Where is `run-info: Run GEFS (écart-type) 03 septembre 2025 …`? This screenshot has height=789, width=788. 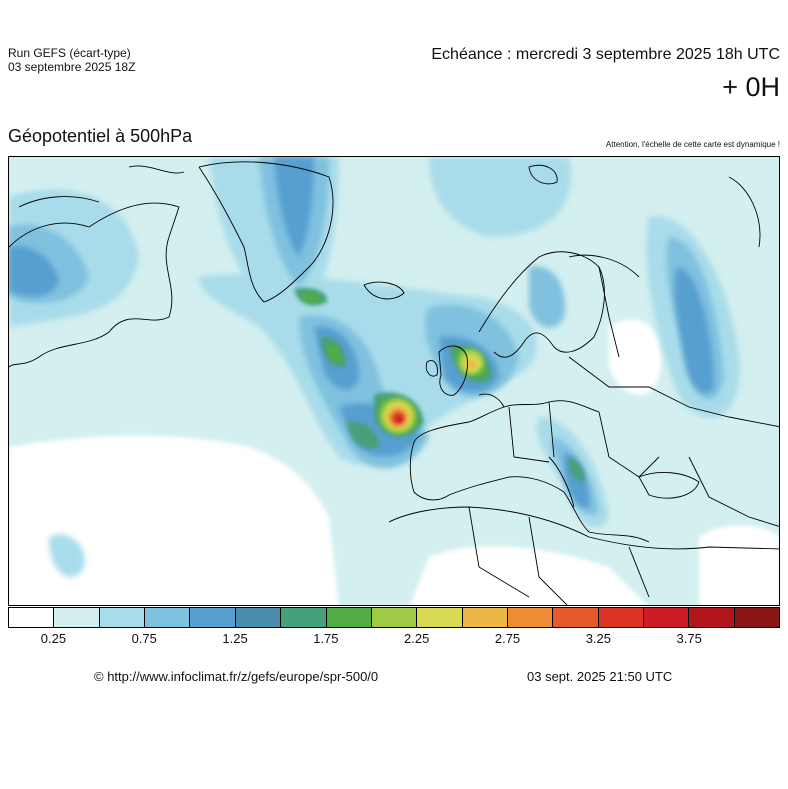
run-info: Run GEFS (écart-type) 03 septembre 2025 … is located at coordinates (71, 60).